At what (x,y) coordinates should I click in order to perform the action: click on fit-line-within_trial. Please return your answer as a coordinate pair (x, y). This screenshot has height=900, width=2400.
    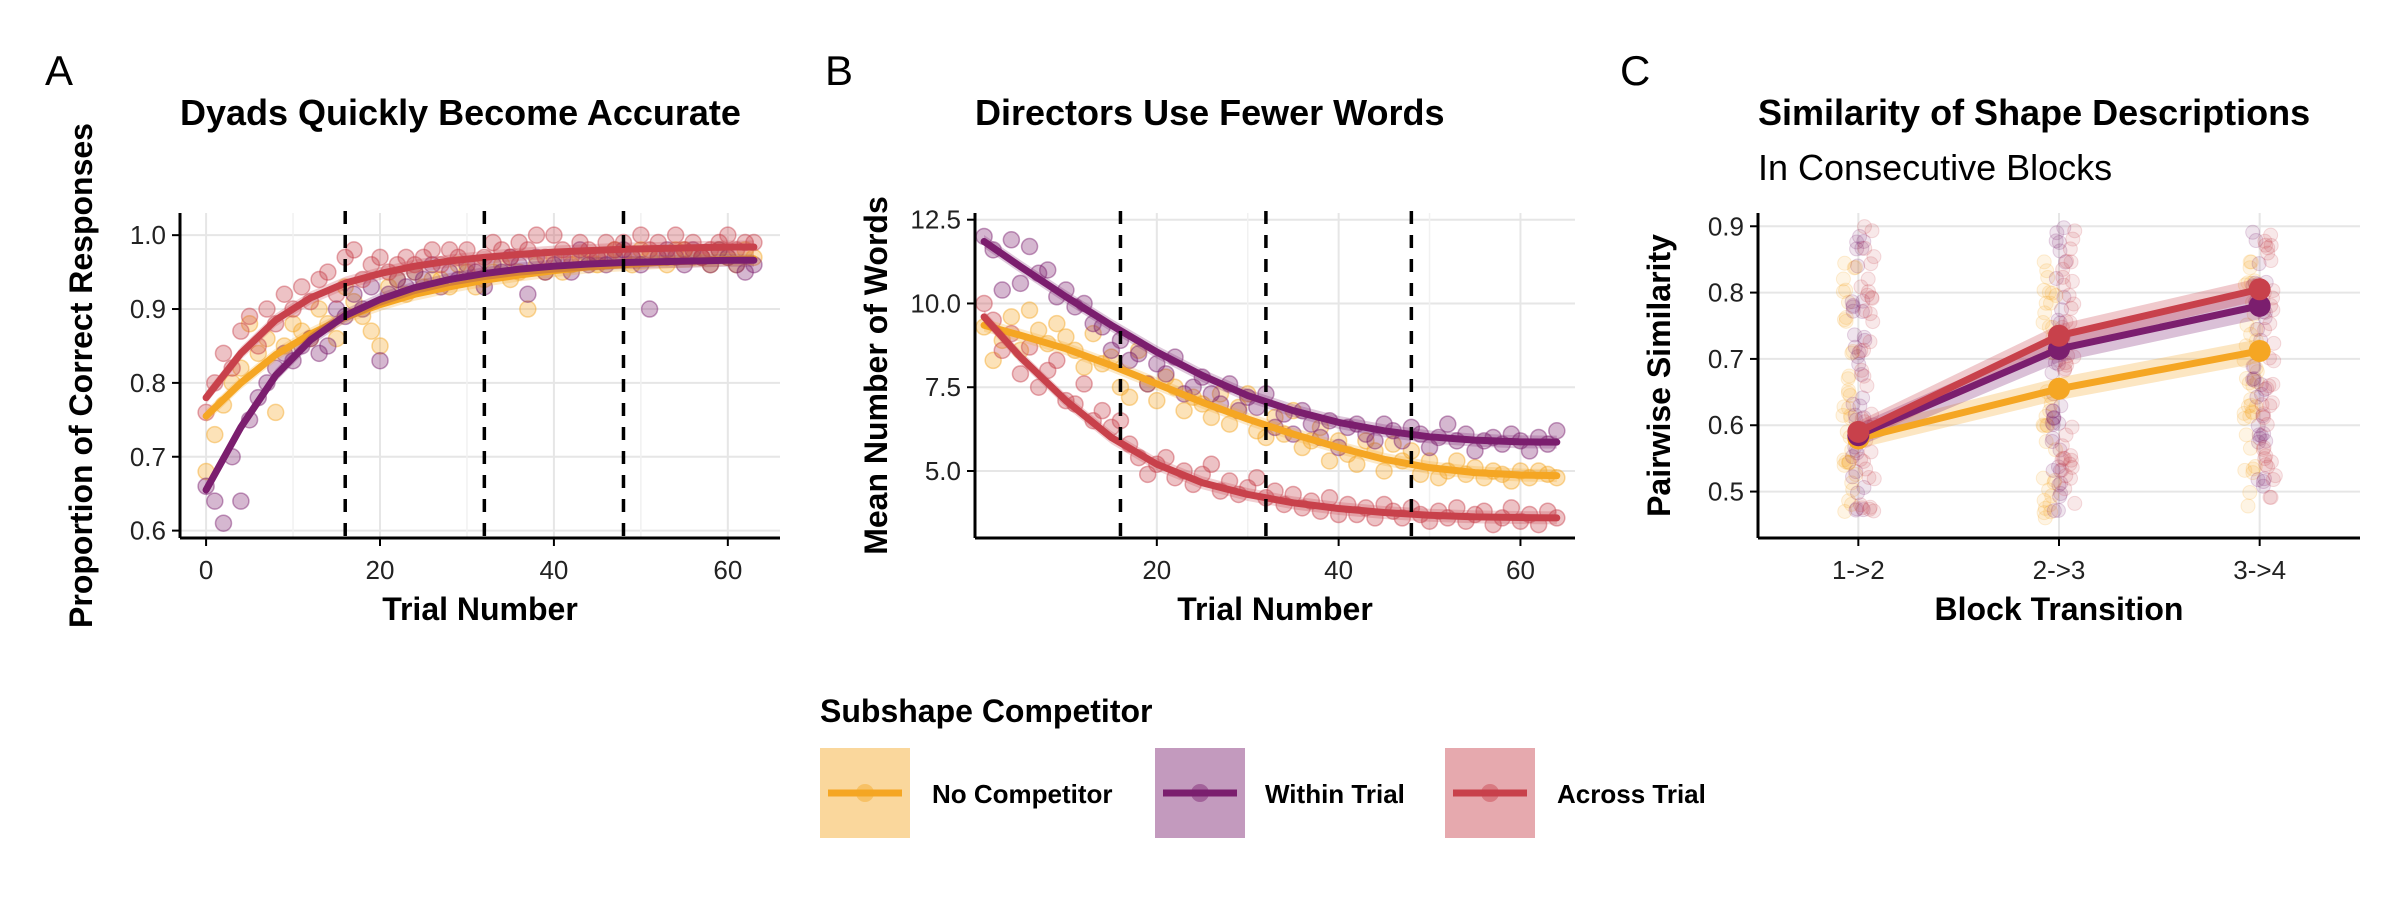
    Looking at the image, I should click on (1270, 341).